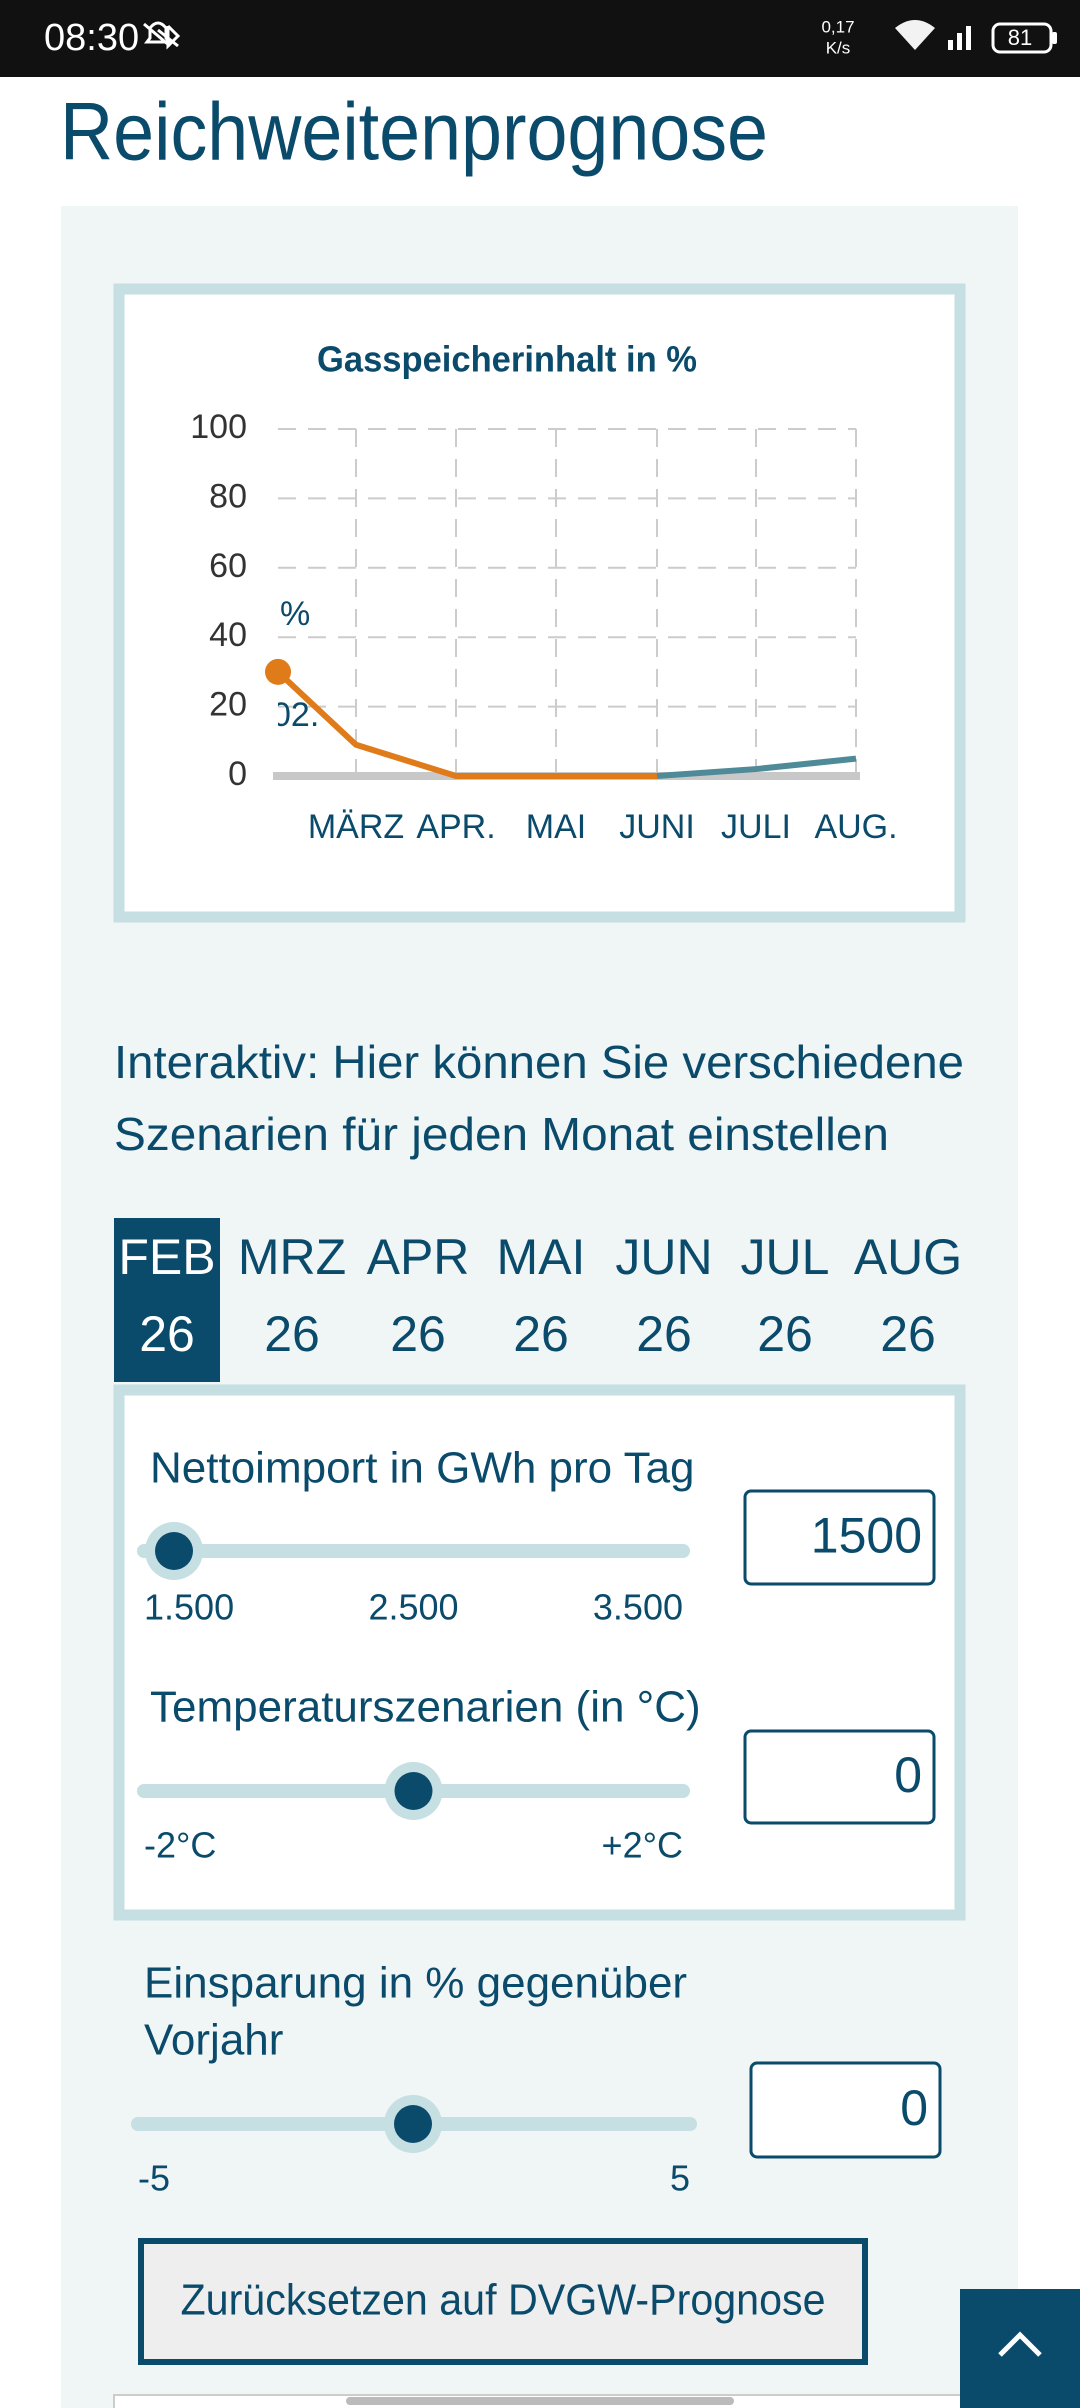  I want to click on status-bar, so click(540, 38).